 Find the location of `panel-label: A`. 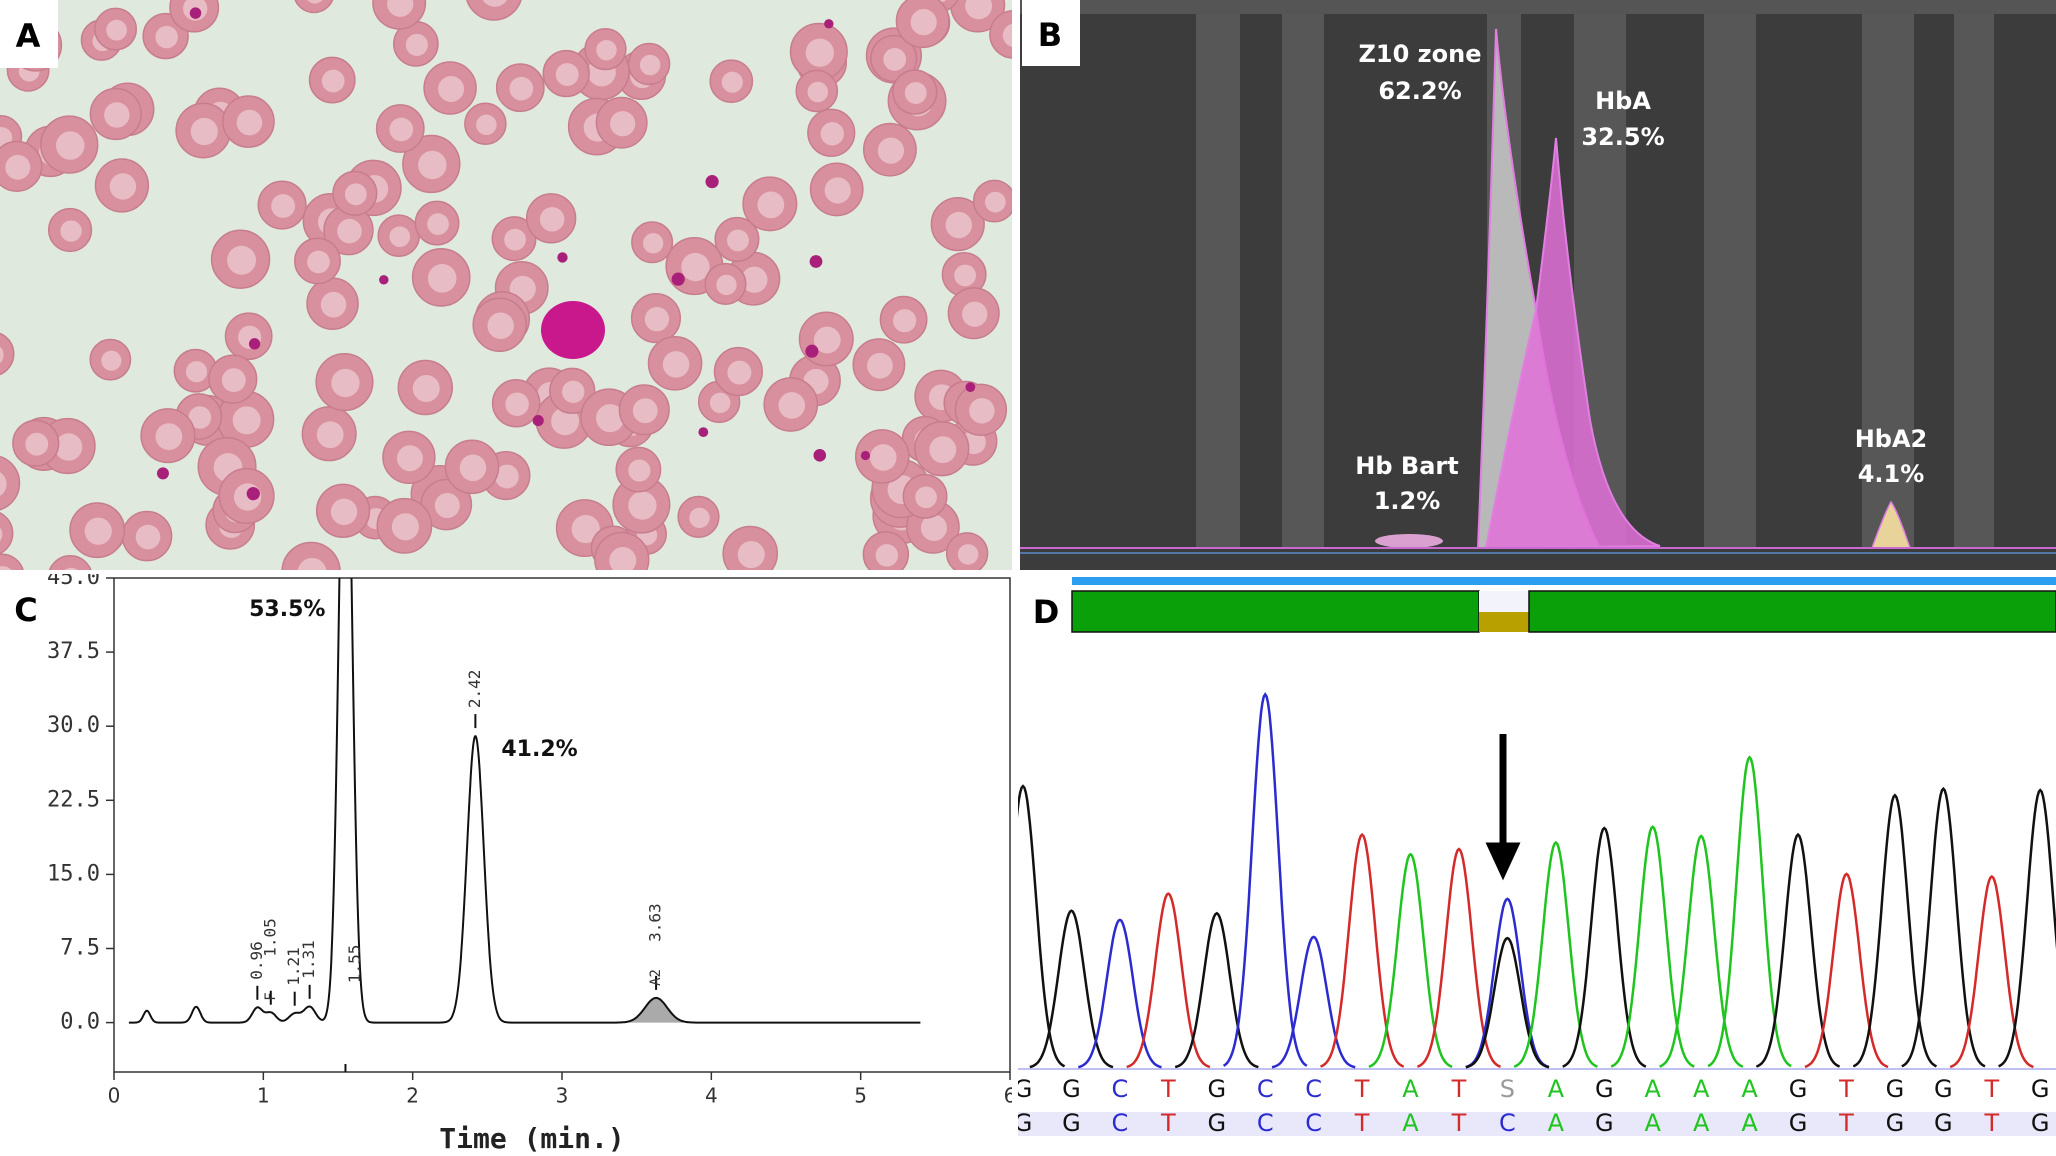

panel-label: A is located at coordinates (28, 36).